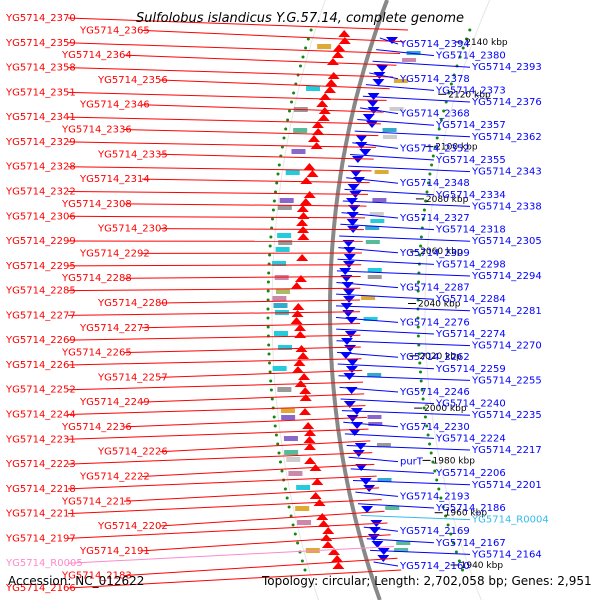 The width and height of the screenshot is (600, 600). Describe the element at coordinates (506, 311) in the screenshot. I see `gene-label-right: YG5714_2281` at that location.